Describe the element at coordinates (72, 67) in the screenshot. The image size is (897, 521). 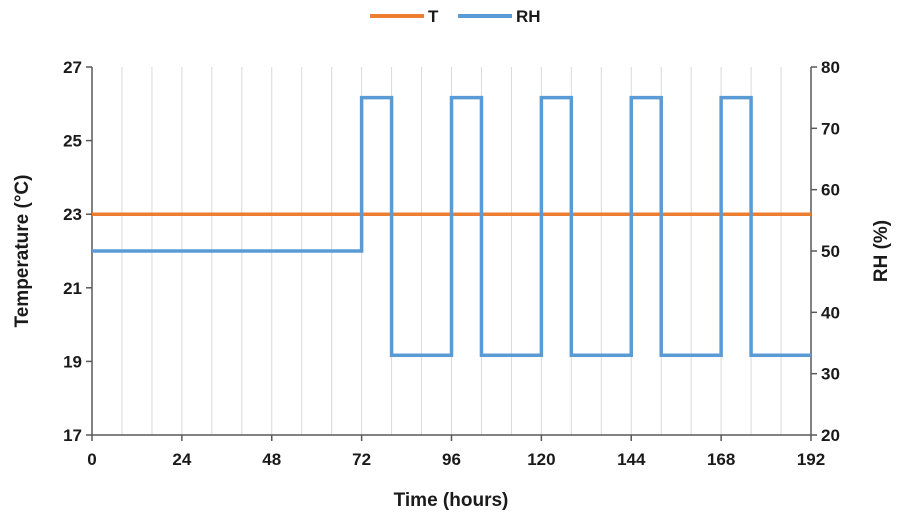
I see `y-left-tick-label-5: 27` at that location.